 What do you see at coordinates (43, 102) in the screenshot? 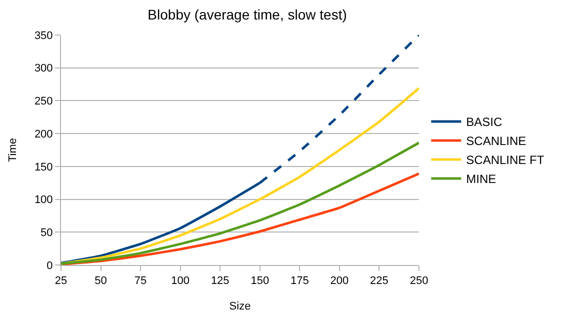
I see `y-tick-label: 250` at bounding box center [43, 102].